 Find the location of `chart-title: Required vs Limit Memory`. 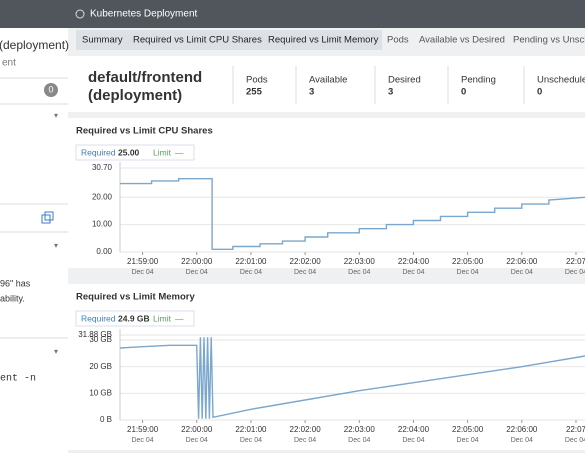

chart-title: Required vs Limit Memory is located at coordinates (135, 297).